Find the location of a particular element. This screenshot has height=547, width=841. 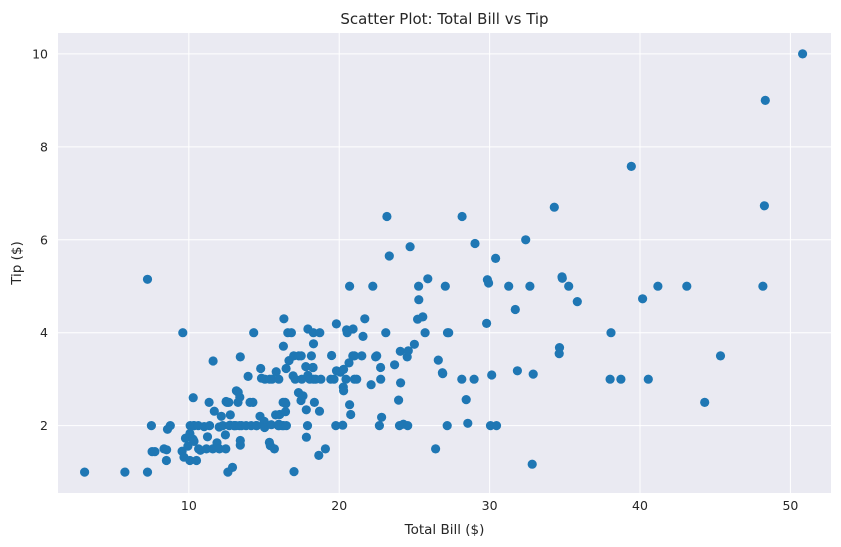

x-tick-label: 50 is located at coordinates (790, 505).